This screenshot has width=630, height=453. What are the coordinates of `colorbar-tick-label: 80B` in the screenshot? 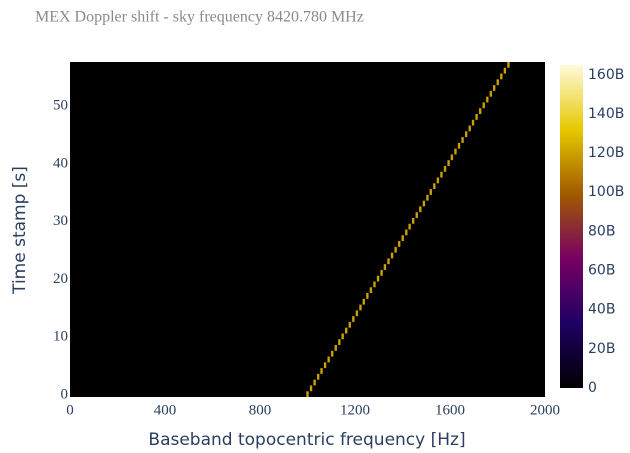 It's located at (601, 231).